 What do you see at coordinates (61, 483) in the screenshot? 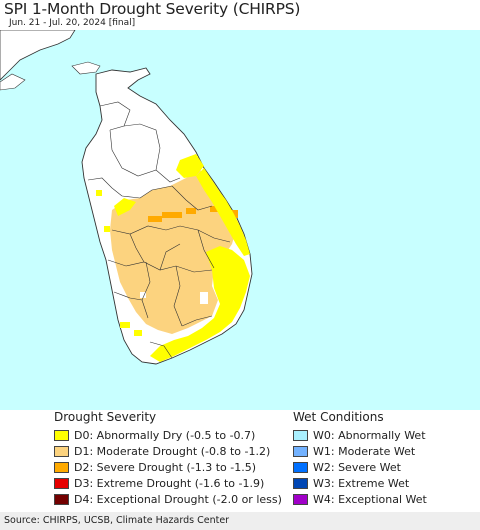
I see `legend-swatch-d3` at bounding box center [61, 483].